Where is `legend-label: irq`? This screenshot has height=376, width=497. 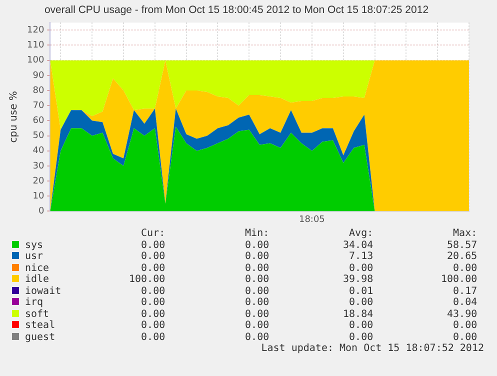
legend-label: irq is located at coordinates (34, 302).